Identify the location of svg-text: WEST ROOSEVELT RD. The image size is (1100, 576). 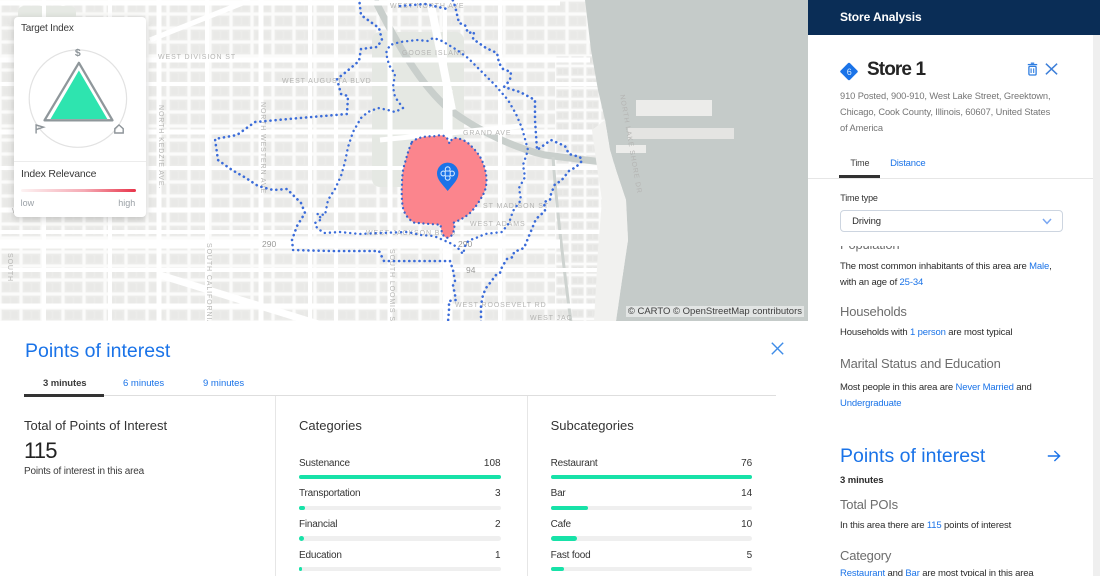
(501, 305).